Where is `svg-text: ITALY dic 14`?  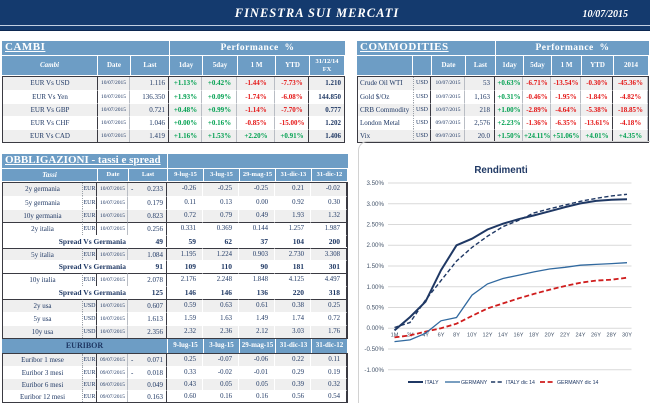
svg-text: ITALY dic 14 is located at coordinates (520, 383).